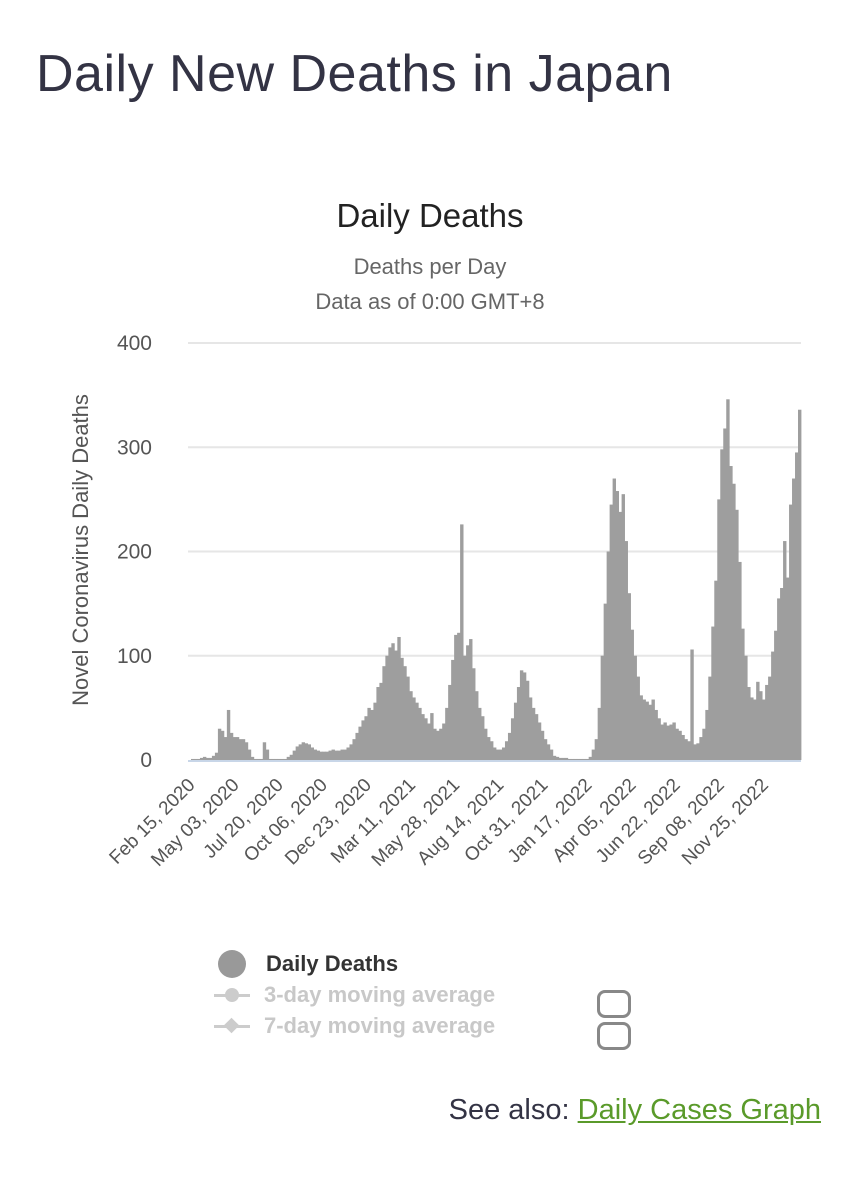 The image size is (857, 1200). I want to click on toggle-3-day-average-checkbox, so click(614, 1004).